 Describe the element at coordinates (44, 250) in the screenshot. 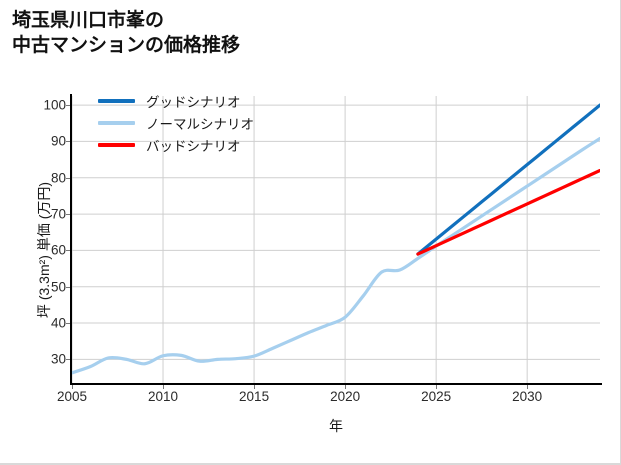

I see `y-axis-title: 坪 (3.3m²) 単価 (万円)` at that location.